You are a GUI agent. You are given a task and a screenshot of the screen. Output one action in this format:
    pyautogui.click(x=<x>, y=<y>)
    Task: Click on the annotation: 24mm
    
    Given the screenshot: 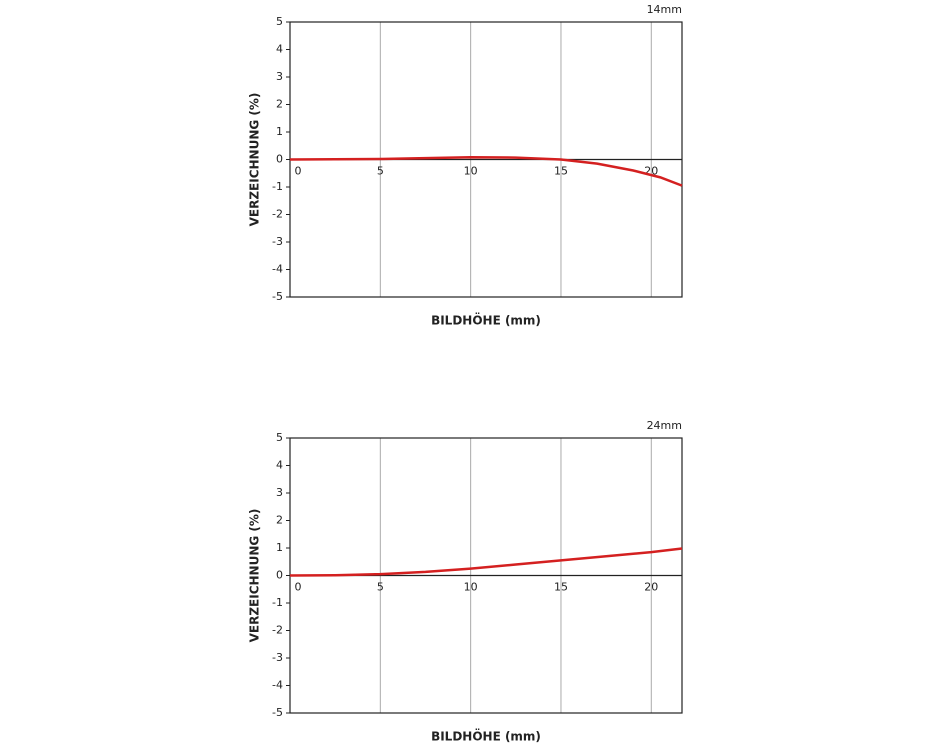 What is the action you would take?
    pyautogui.click(x=664, y=425)
    